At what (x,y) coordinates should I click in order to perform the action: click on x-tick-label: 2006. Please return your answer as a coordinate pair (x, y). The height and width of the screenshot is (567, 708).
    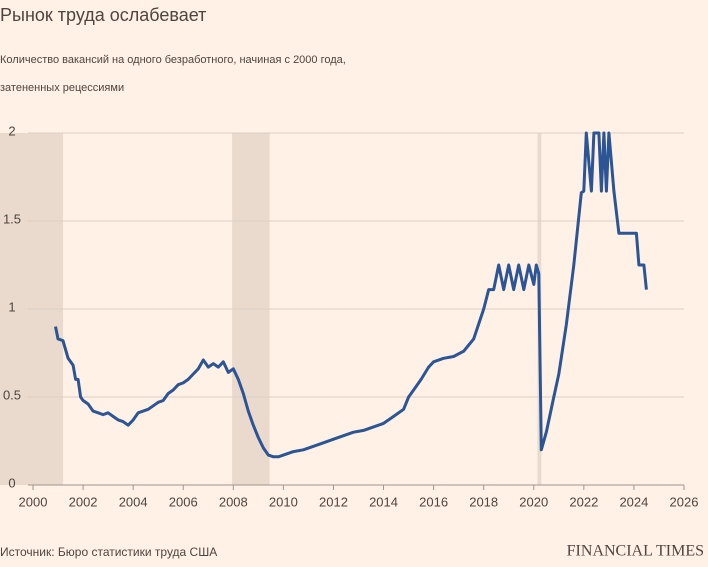
    Looking at the image, I should click on (183, 501).